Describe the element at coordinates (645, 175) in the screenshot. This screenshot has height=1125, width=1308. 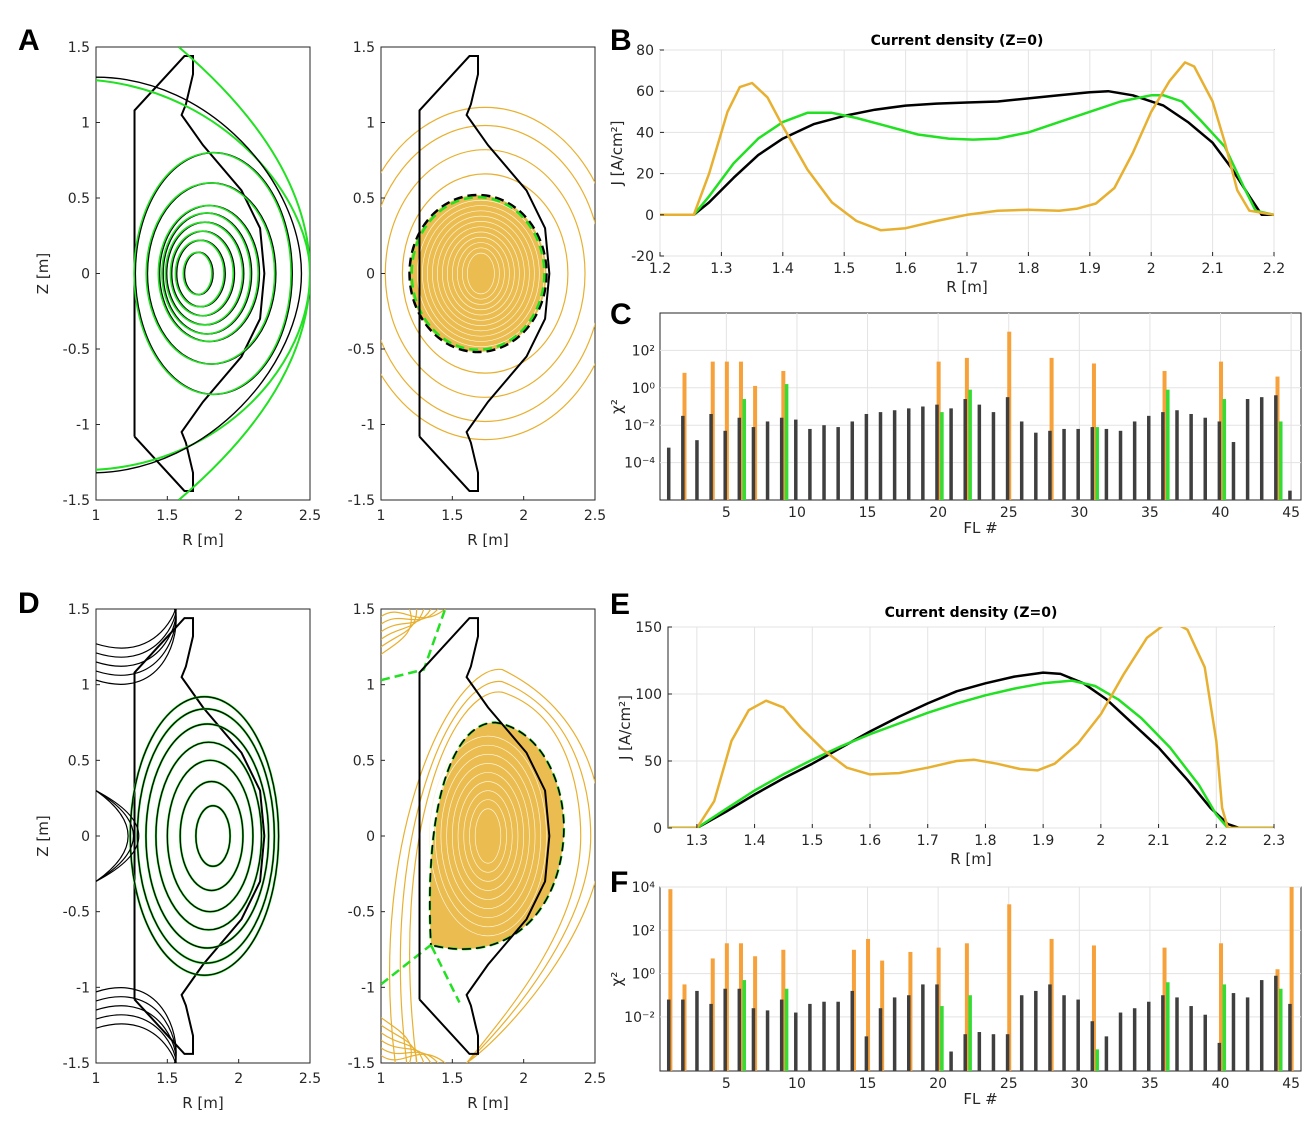
I see `y-tick-label: 20` at that location.